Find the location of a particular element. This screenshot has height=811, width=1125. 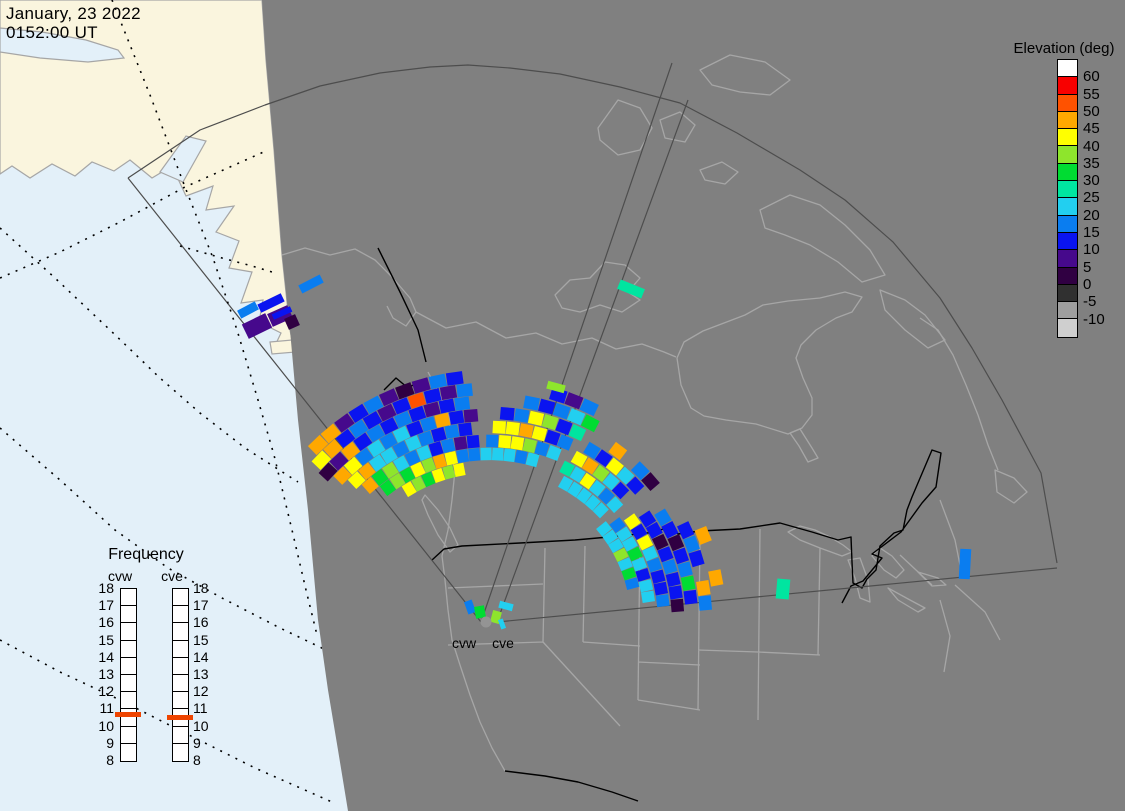

hudson-bay is located at coordinates (769, 377).